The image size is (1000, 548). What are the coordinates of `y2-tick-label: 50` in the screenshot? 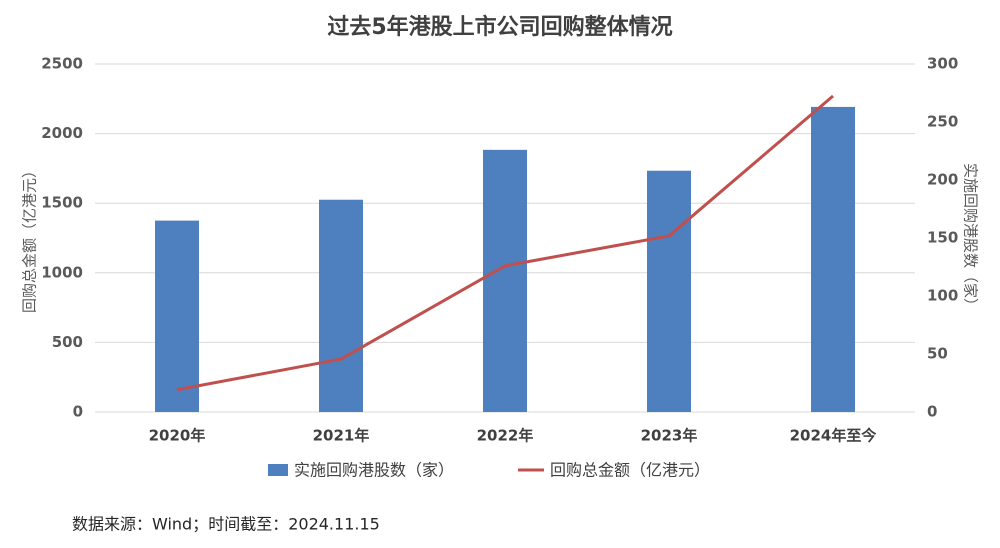 It's located at (937, 354).